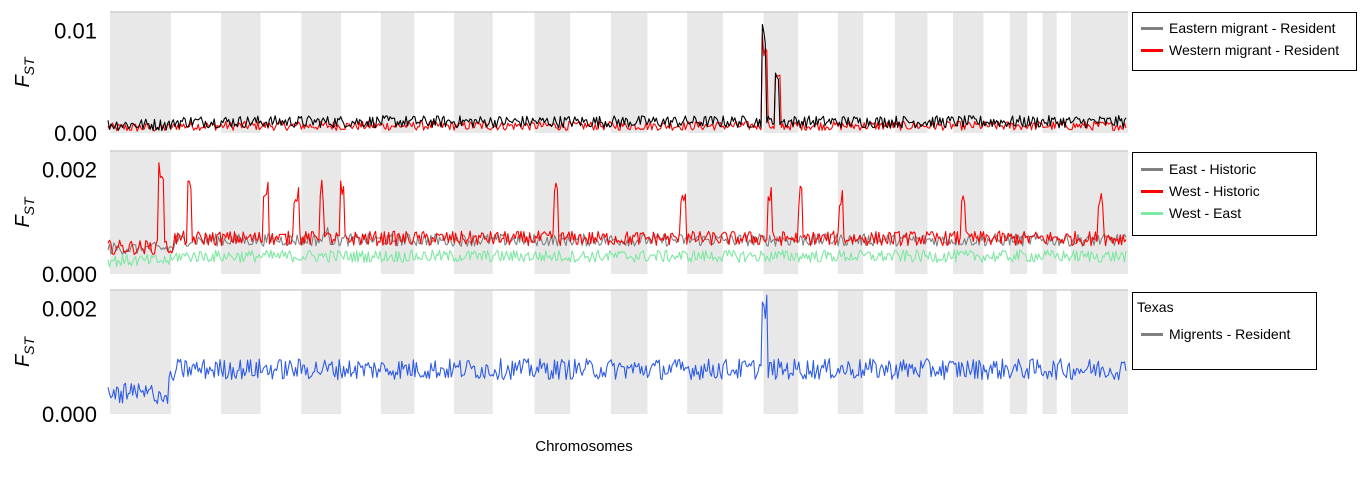 This screenshot has width=1370, height=485. What do you see at coordinates (1213, 169) in the screenshot?
I see `legend-label: East - Historic` at bounding box center [1213, 169].